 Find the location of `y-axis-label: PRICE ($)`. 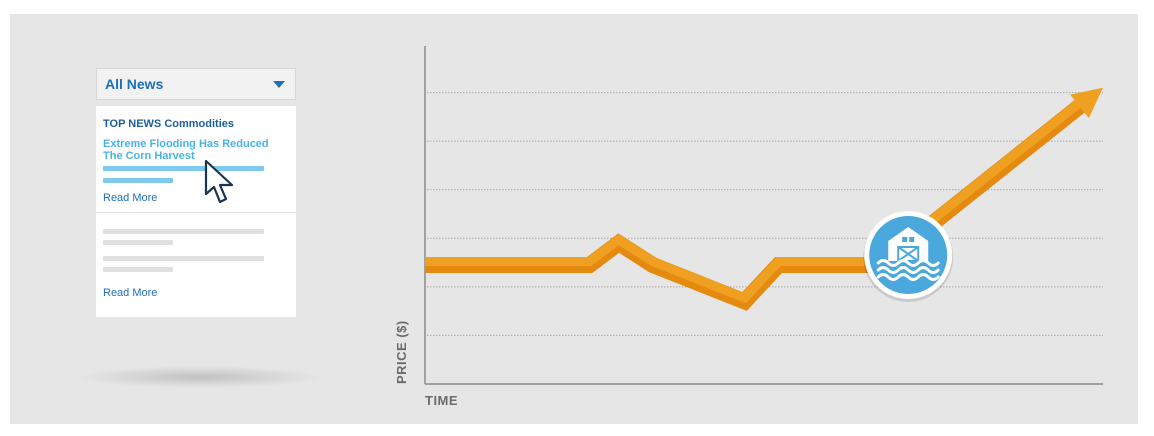

y-axis-label: PRICE ($) is located at coordinates (401, 352).